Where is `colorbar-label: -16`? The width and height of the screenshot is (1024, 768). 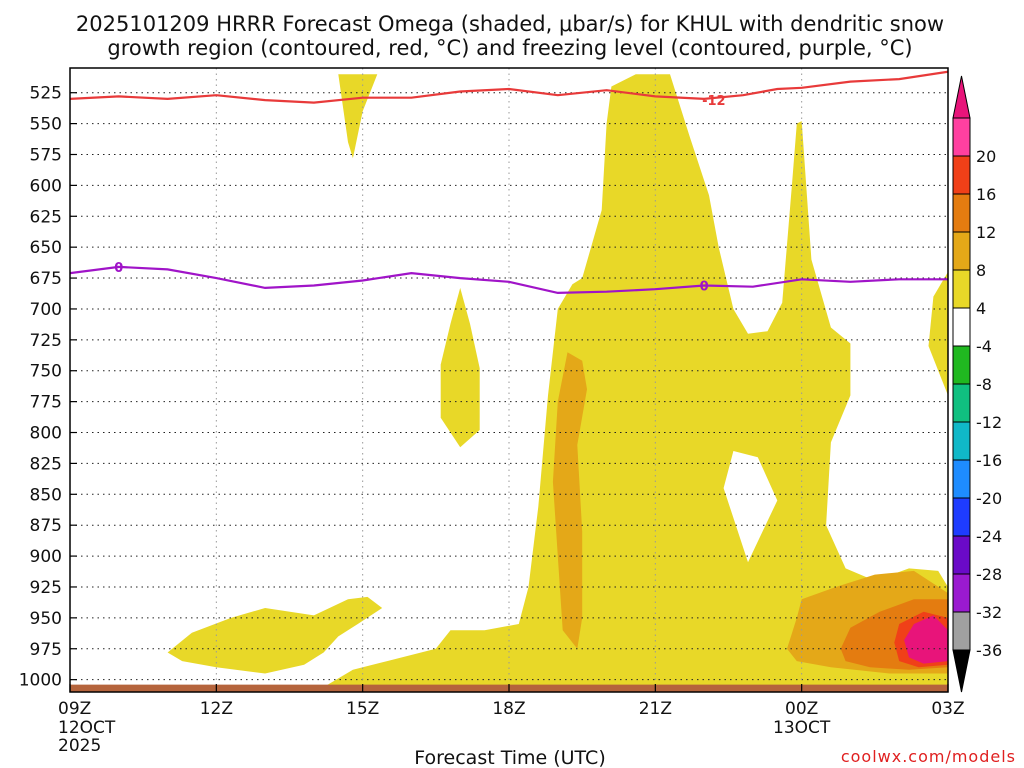
colorbar-label: -16 is located at coordinates (989, 460).